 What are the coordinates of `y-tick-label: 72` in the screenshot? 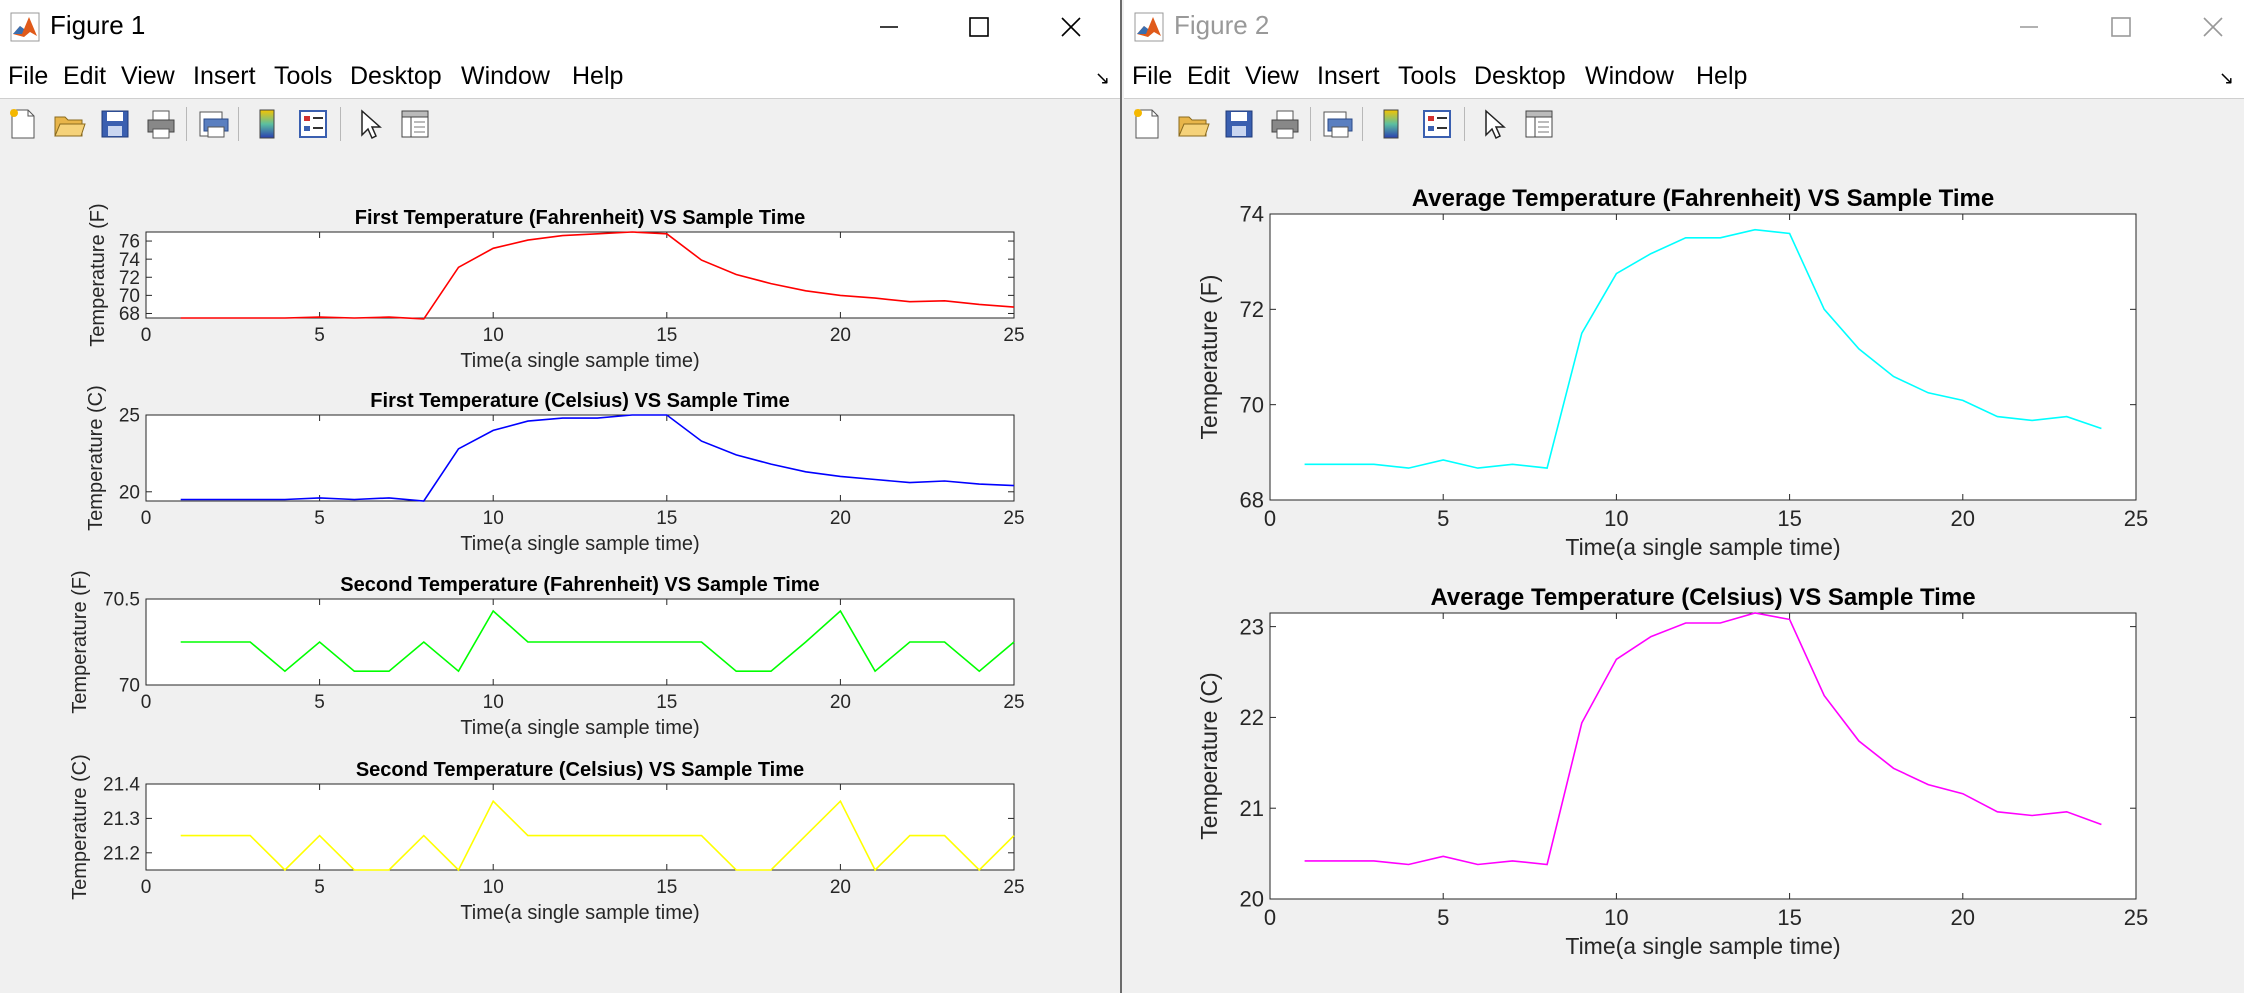 It's located at (129, 278).